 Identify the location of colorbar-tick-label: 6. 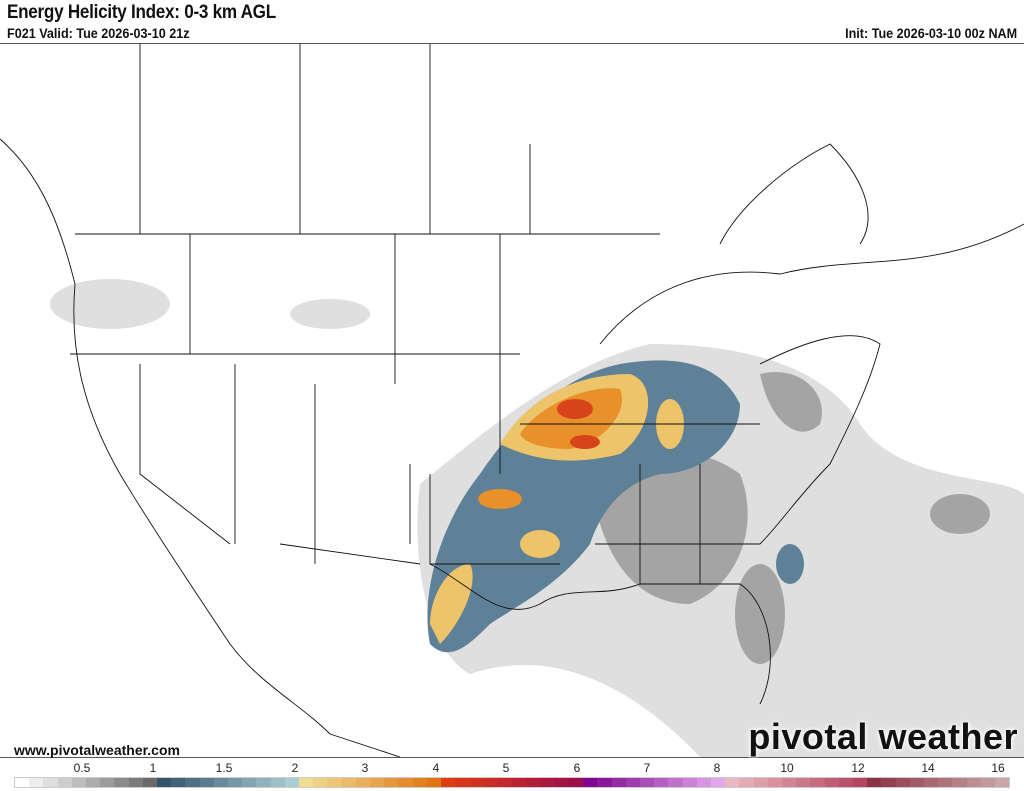
(577, 768).